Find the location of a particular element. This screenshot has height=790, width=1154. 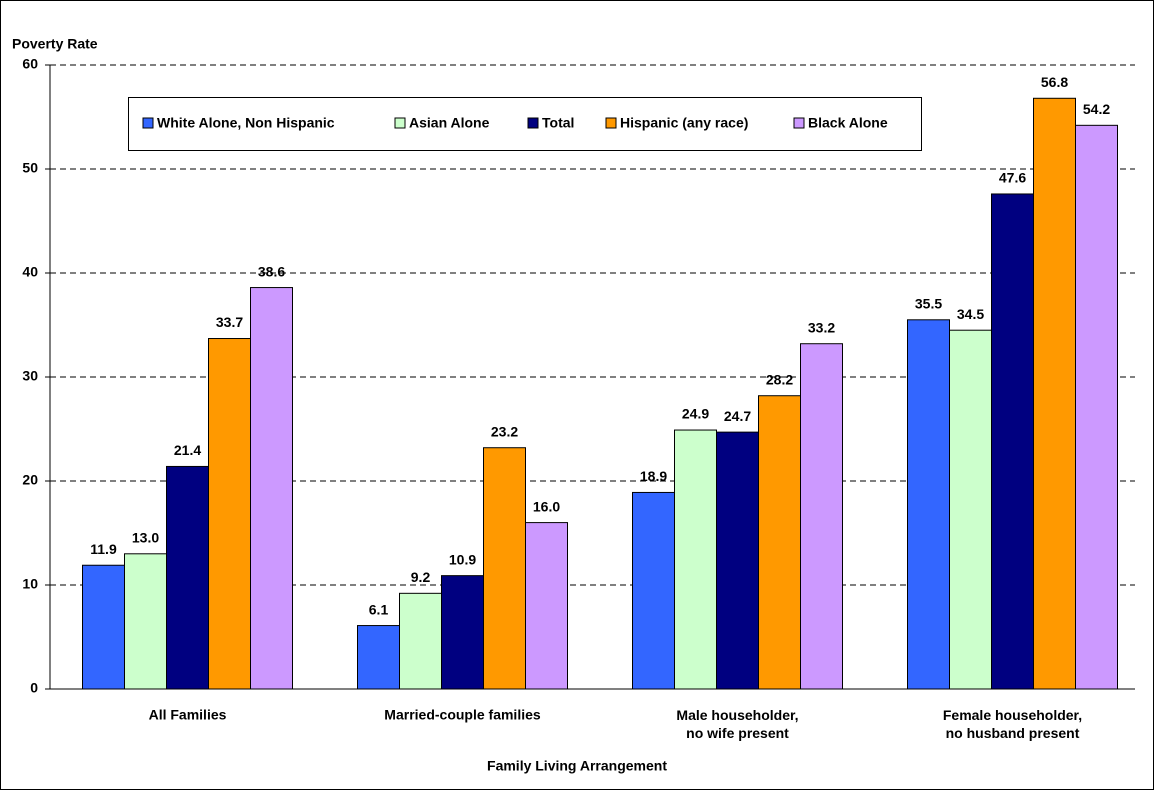

y-tick-label: 20 is located at coordinates (30, 480).